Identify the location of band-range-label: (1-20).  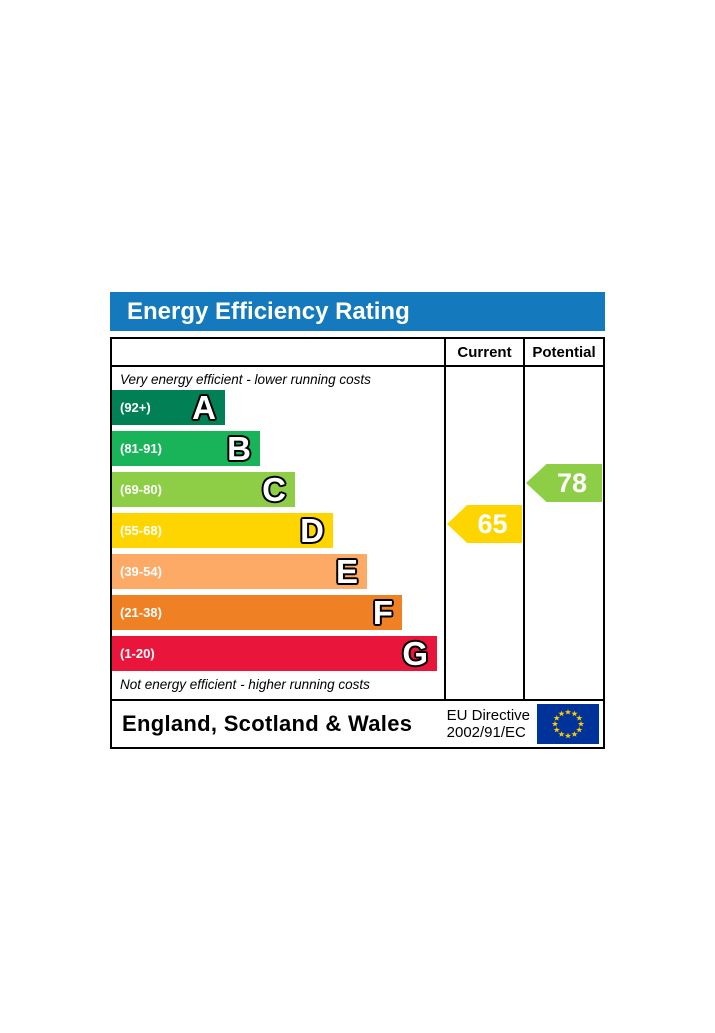
(137, 653).